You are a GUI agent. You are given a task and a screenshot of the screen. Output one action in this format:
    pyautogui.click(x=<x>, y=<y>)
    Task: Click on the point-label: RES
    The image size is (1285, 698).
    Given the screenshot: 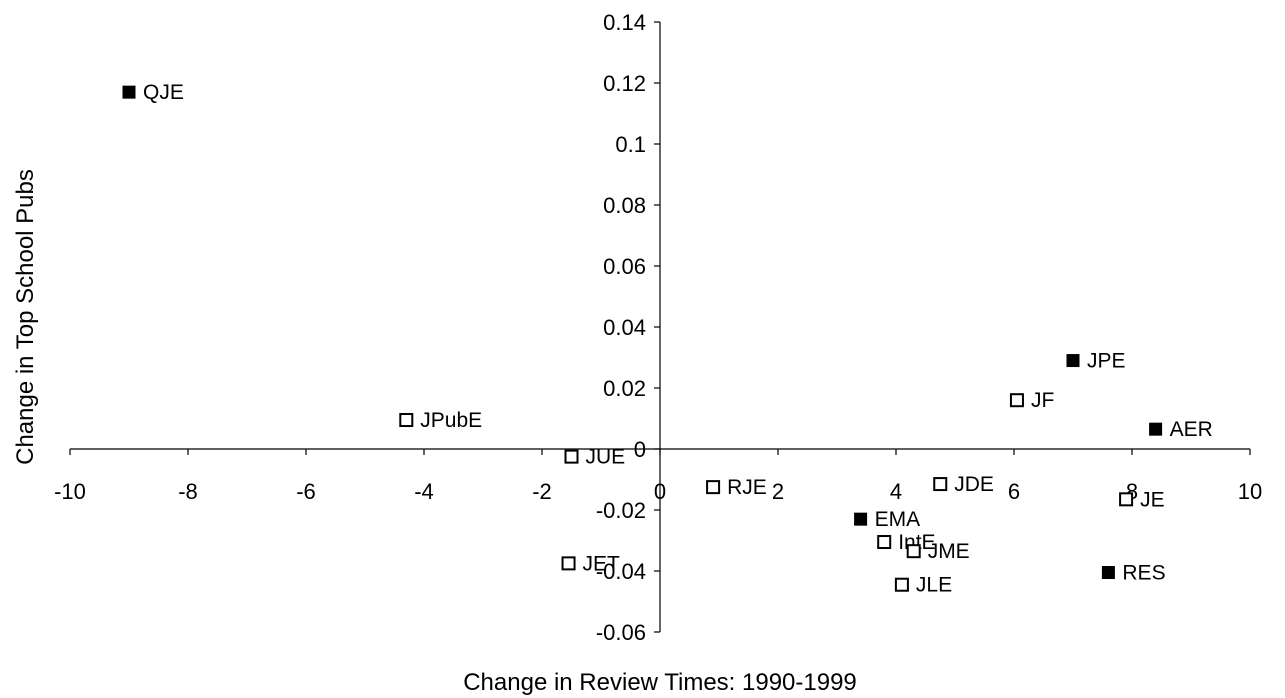 What is the action you would take?
    pyautogui.click(x=1143, y=573)
    